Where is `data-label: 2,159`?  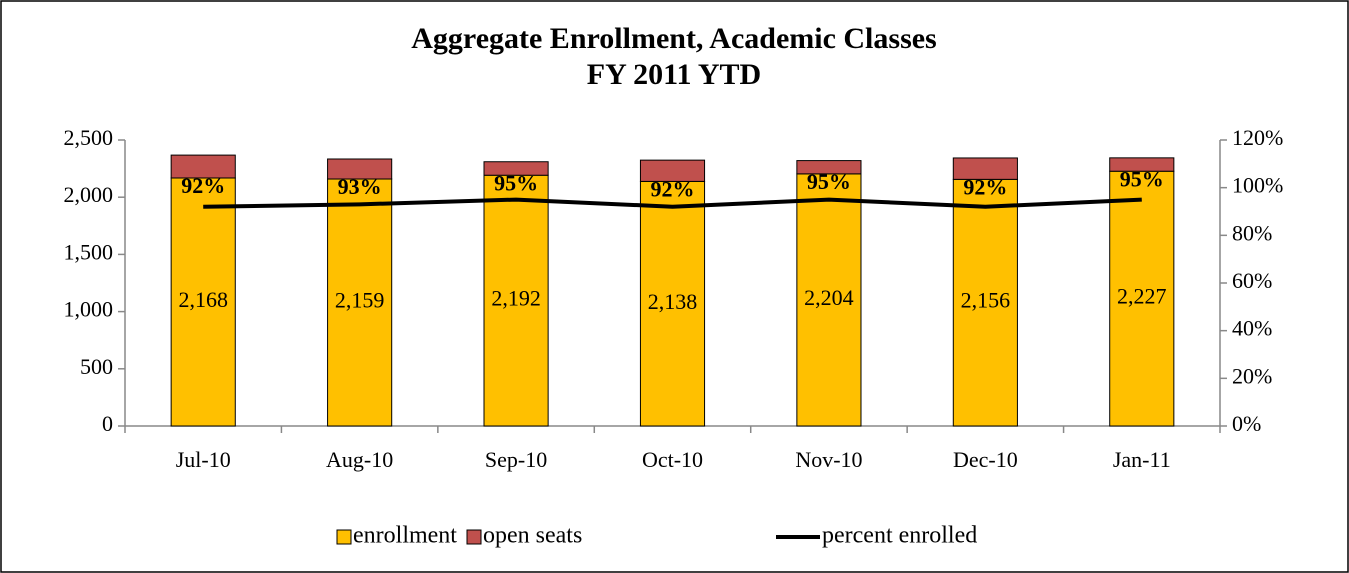 data-label: 2,159 is located at coordinates (360, 300).